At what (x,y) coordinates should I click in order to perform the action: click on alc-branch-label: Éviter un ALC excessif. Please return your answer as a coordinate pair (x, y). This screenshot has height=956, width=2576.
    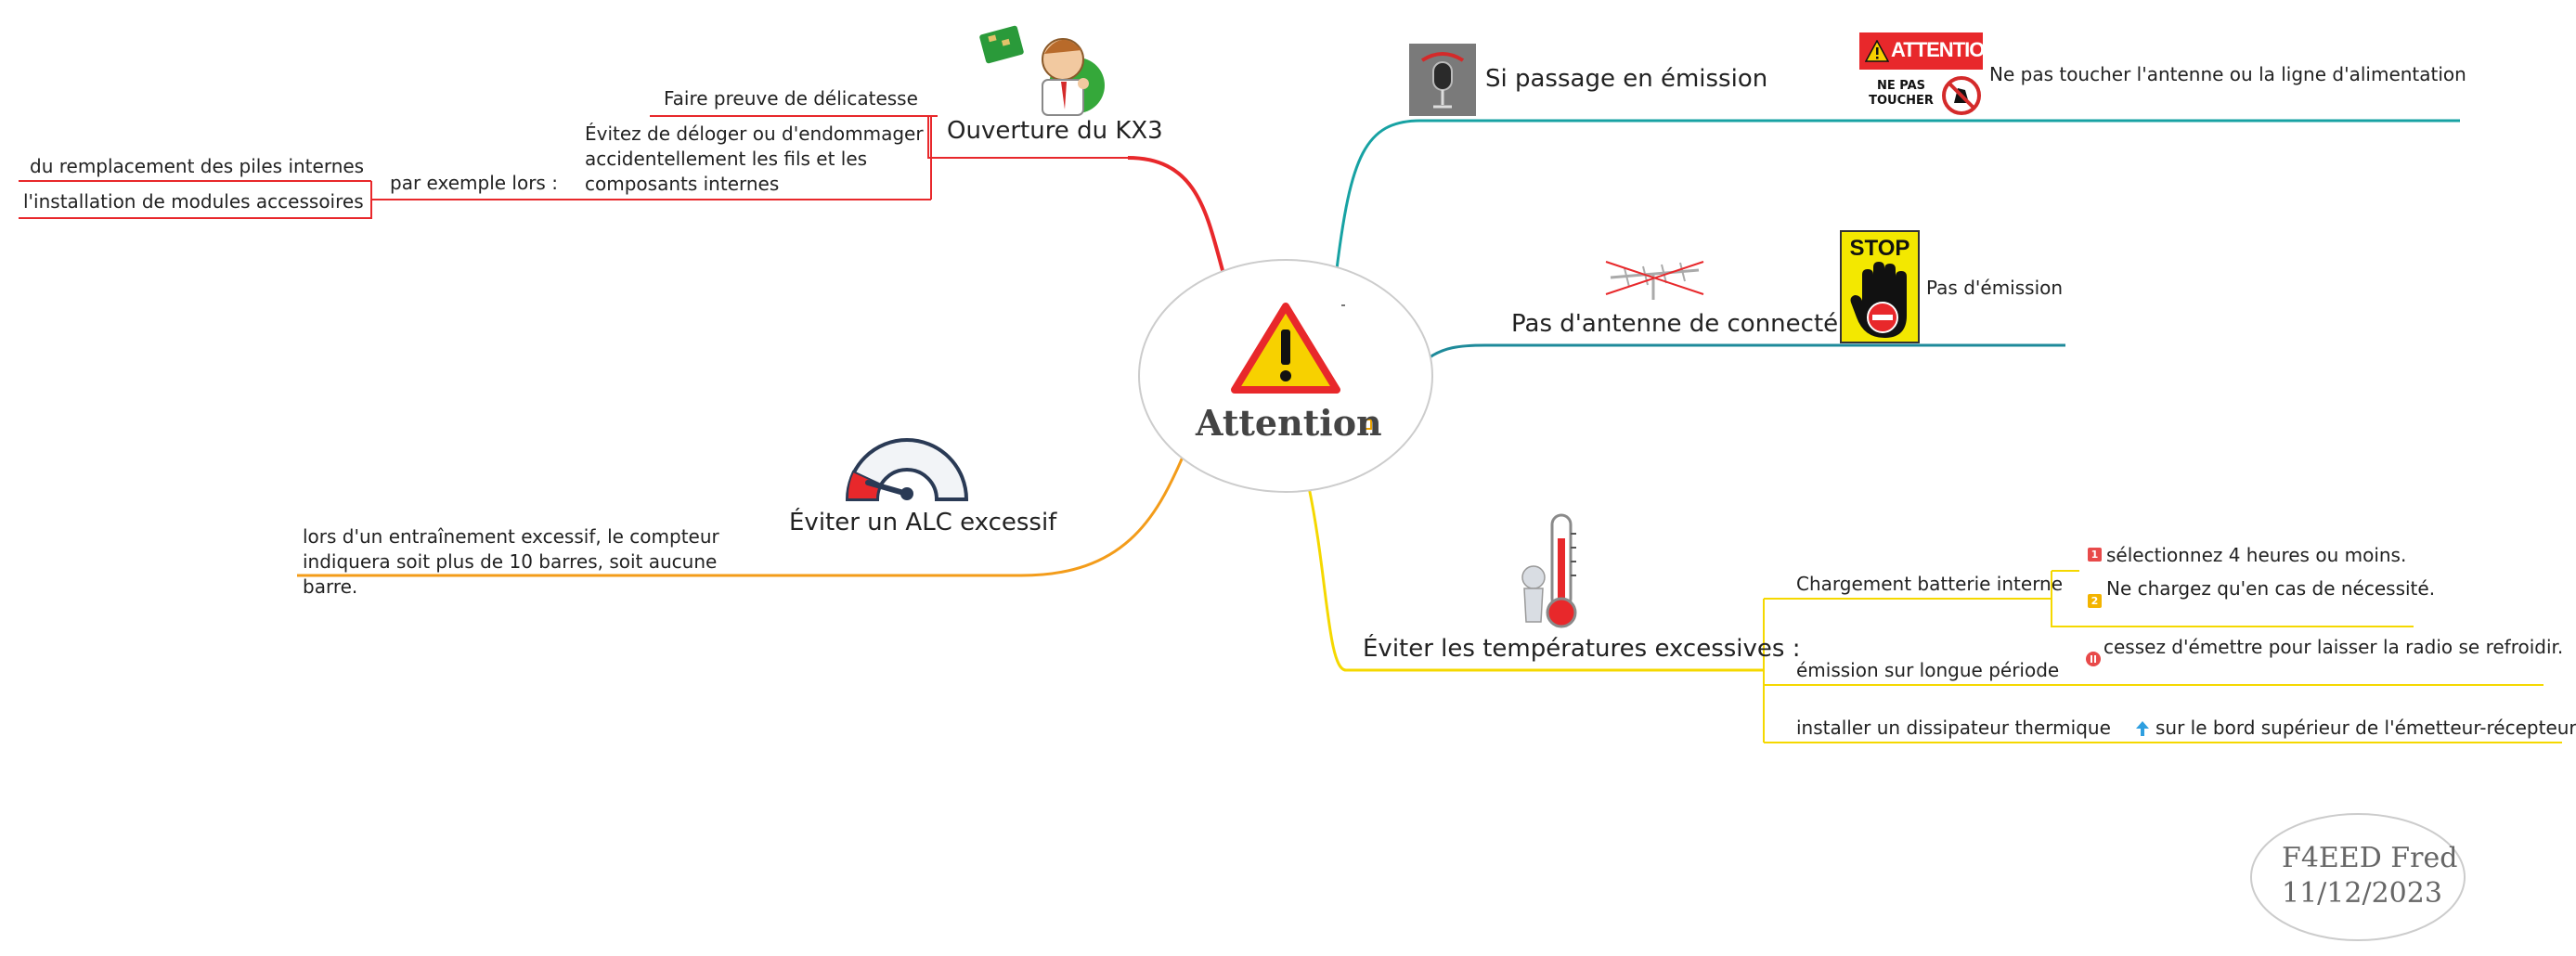
    Looking at the image, I should click on (923, 522).